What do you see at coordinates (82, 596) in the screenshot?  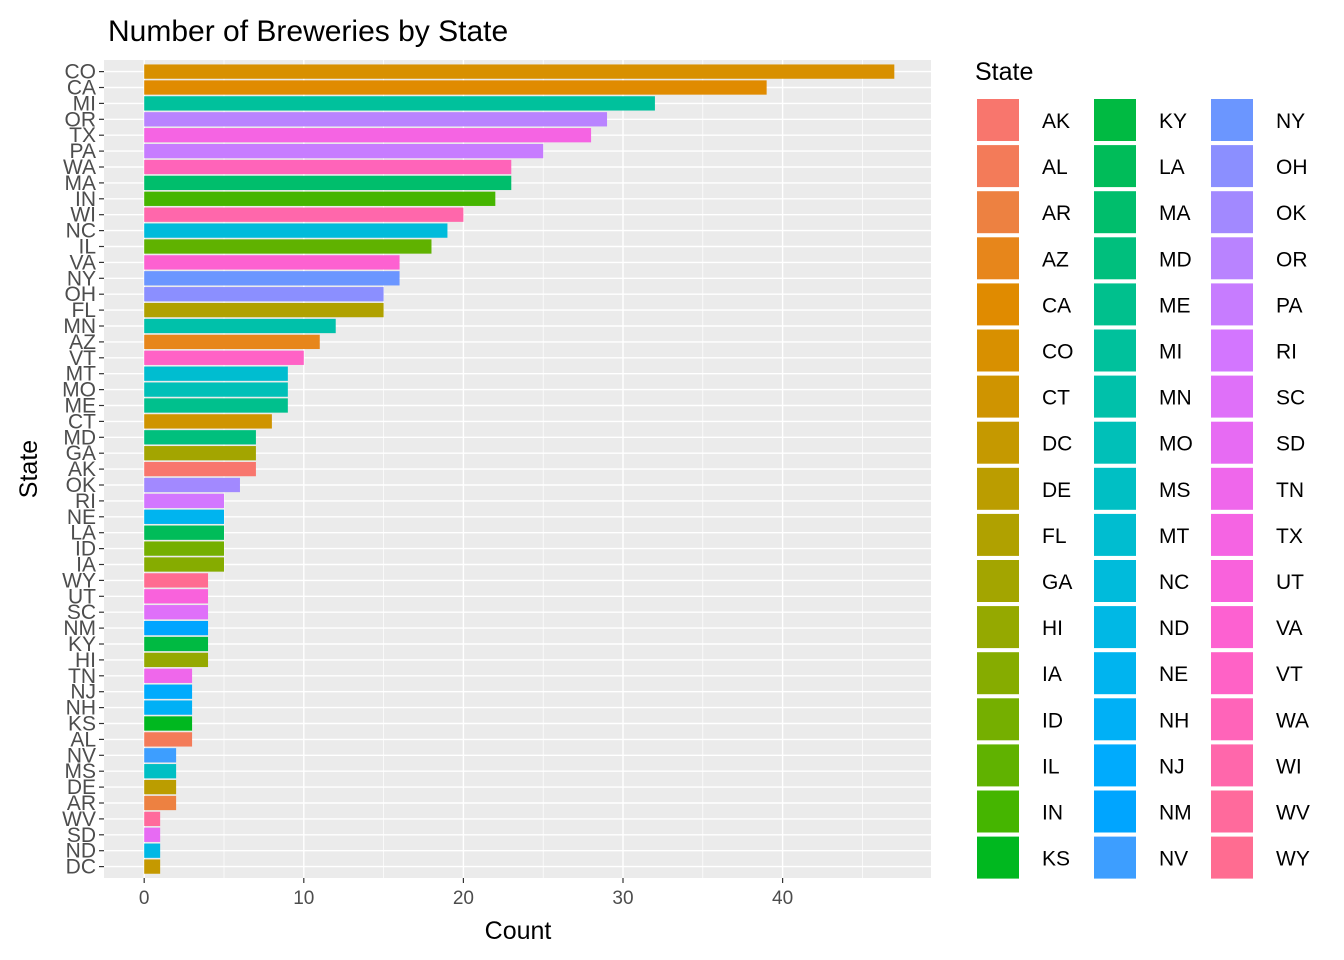 I see `y-tick-label: UT` at bounding box center [82, 596].